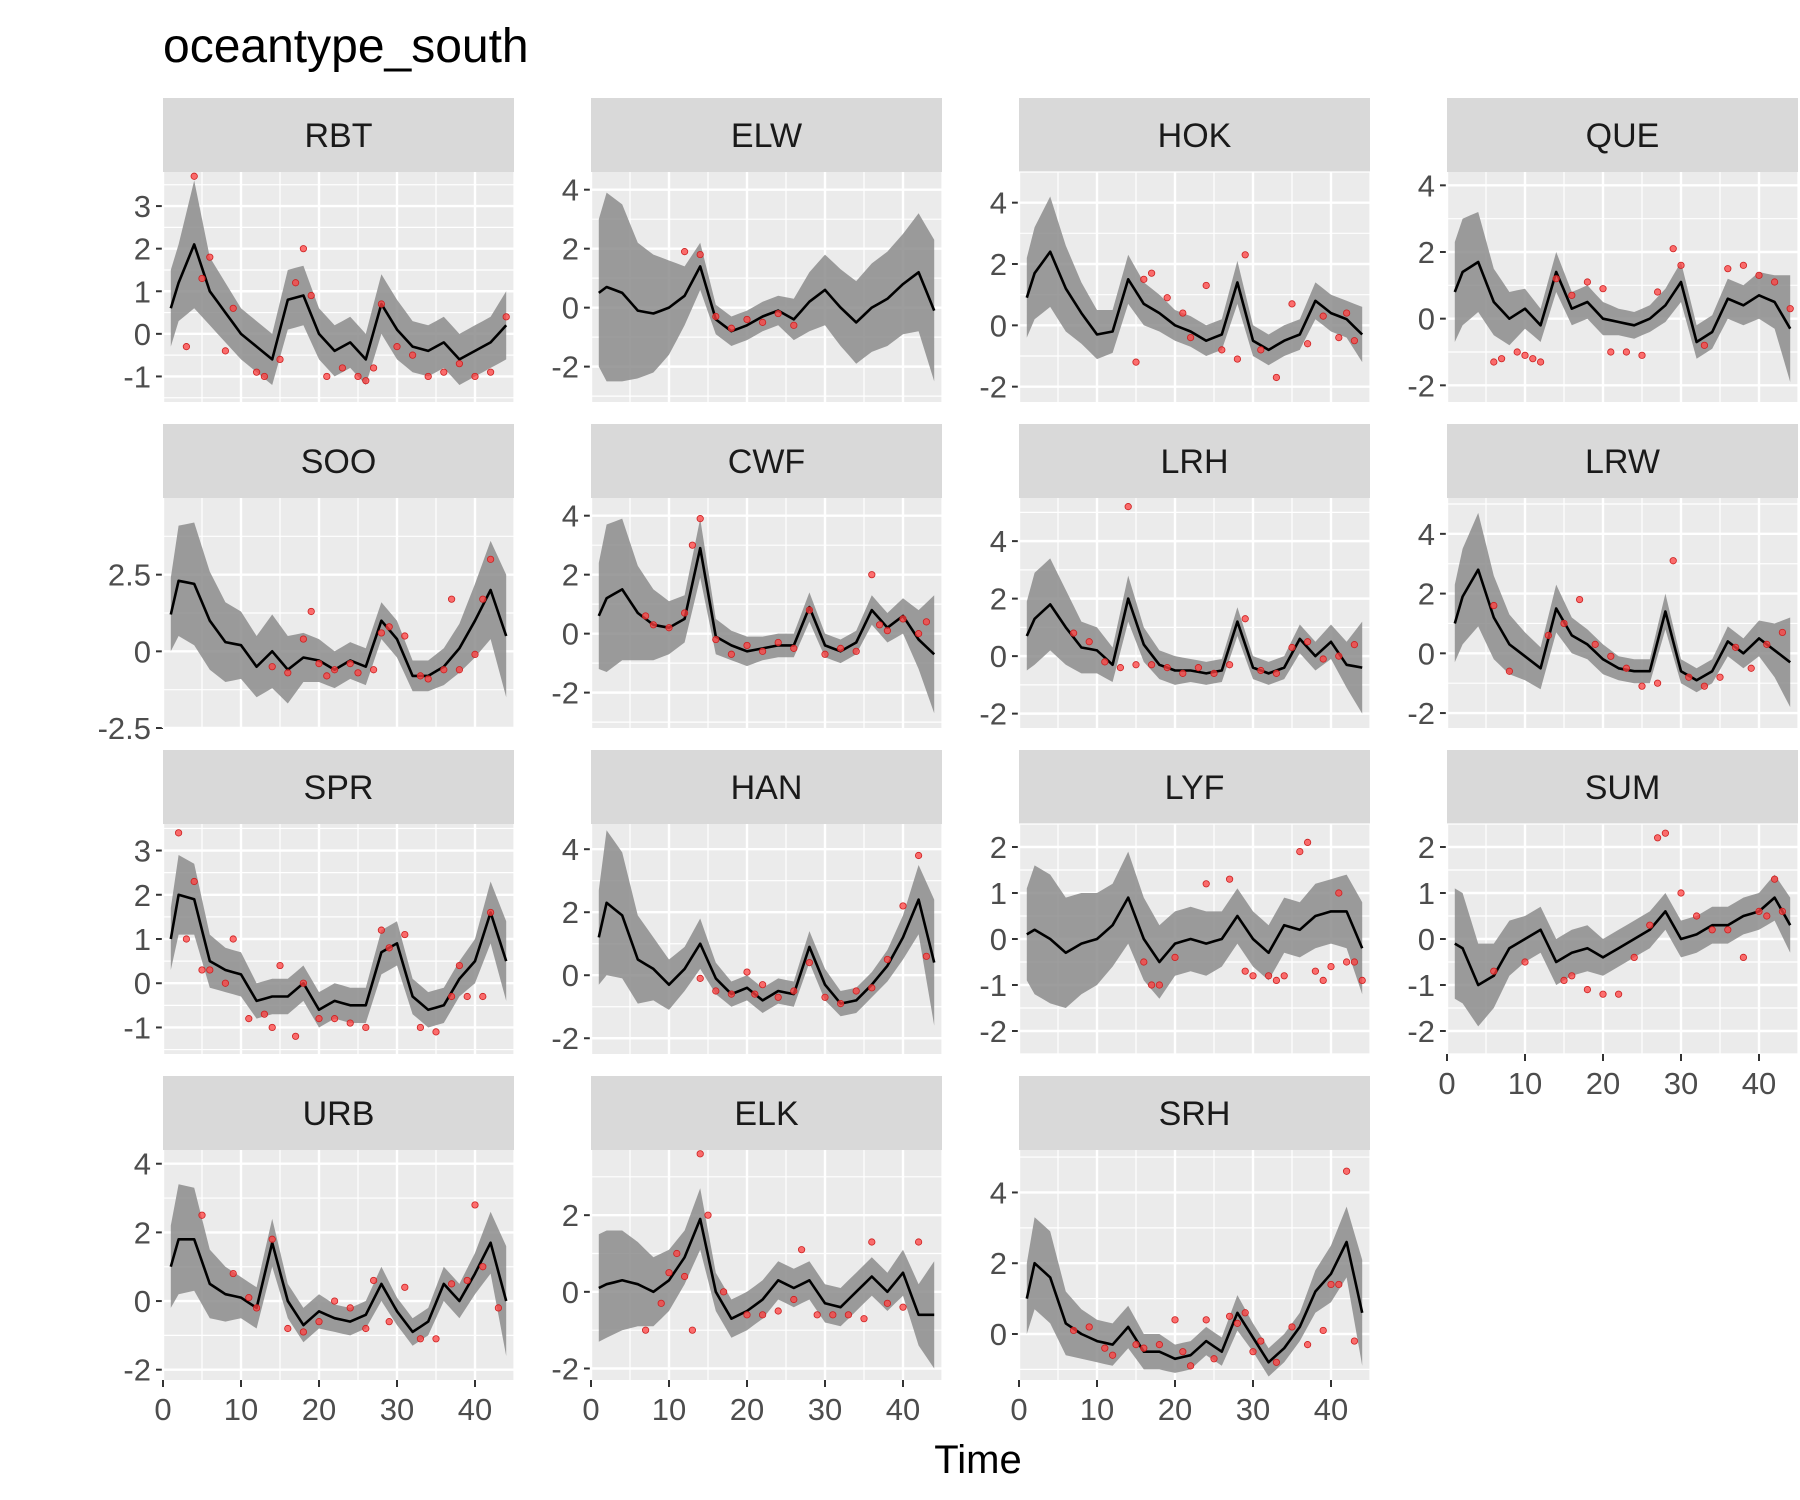 This screenshot has width=1800, height=1500. What do you see at coordinates (1194, 636) in the screenshot?
I see `fitted-line` at bounding box center [1194, 636].